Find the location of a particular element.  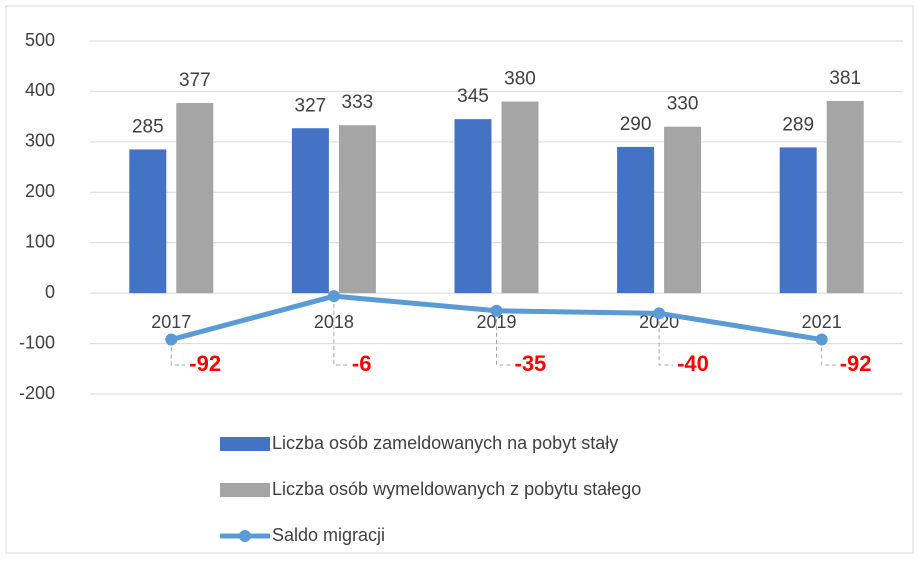

bar-value-label: 377 is located at coordinates (195, 80).